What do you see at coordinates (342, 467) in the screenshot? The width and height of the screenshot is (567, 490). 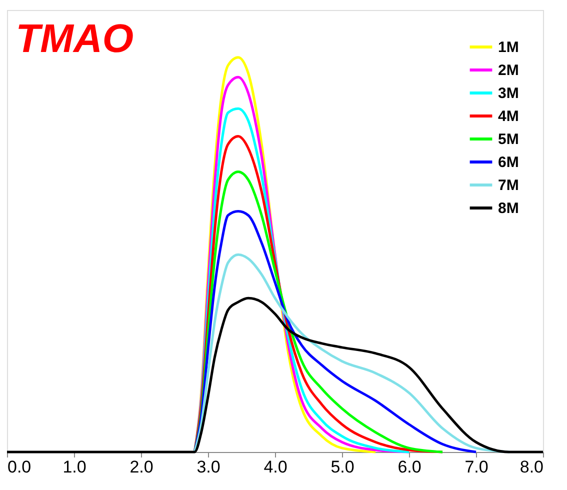 I see `x-tick-label: 5.0` at bounding box center [342, 467].